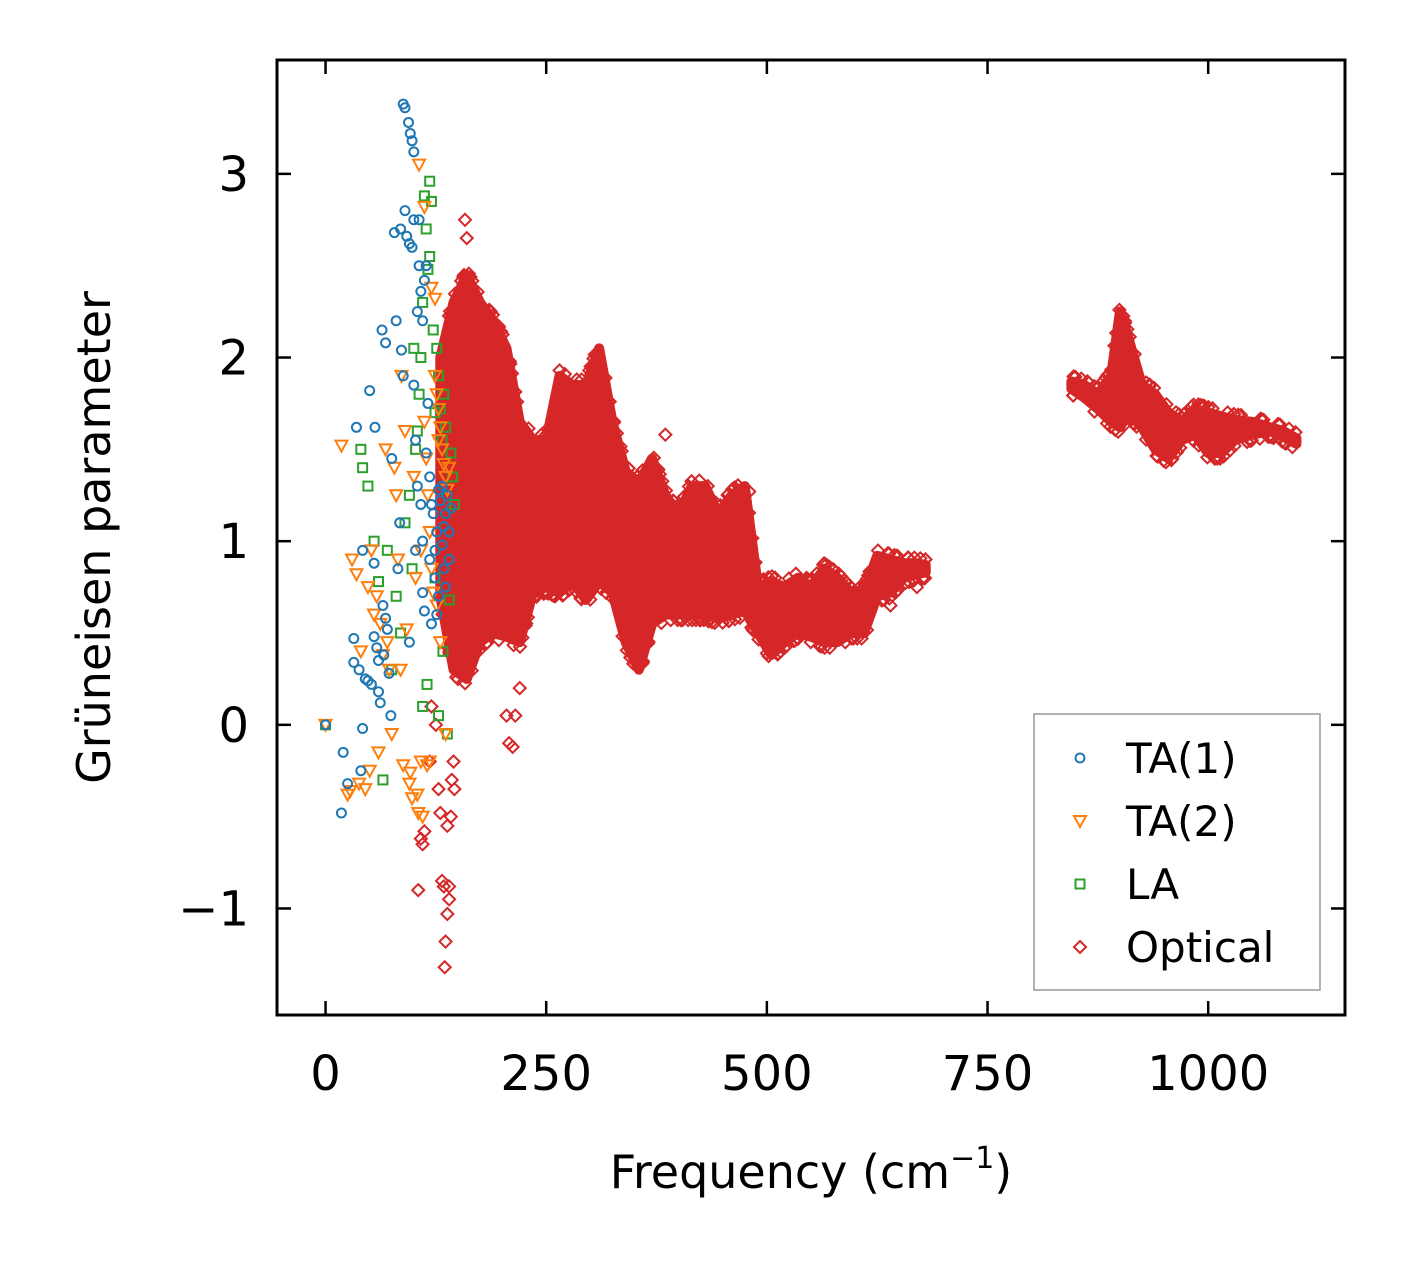 The width and height of the screenshot is (1406, 1264). I want to click on x-tick-label: 250, so click(546, 1074).